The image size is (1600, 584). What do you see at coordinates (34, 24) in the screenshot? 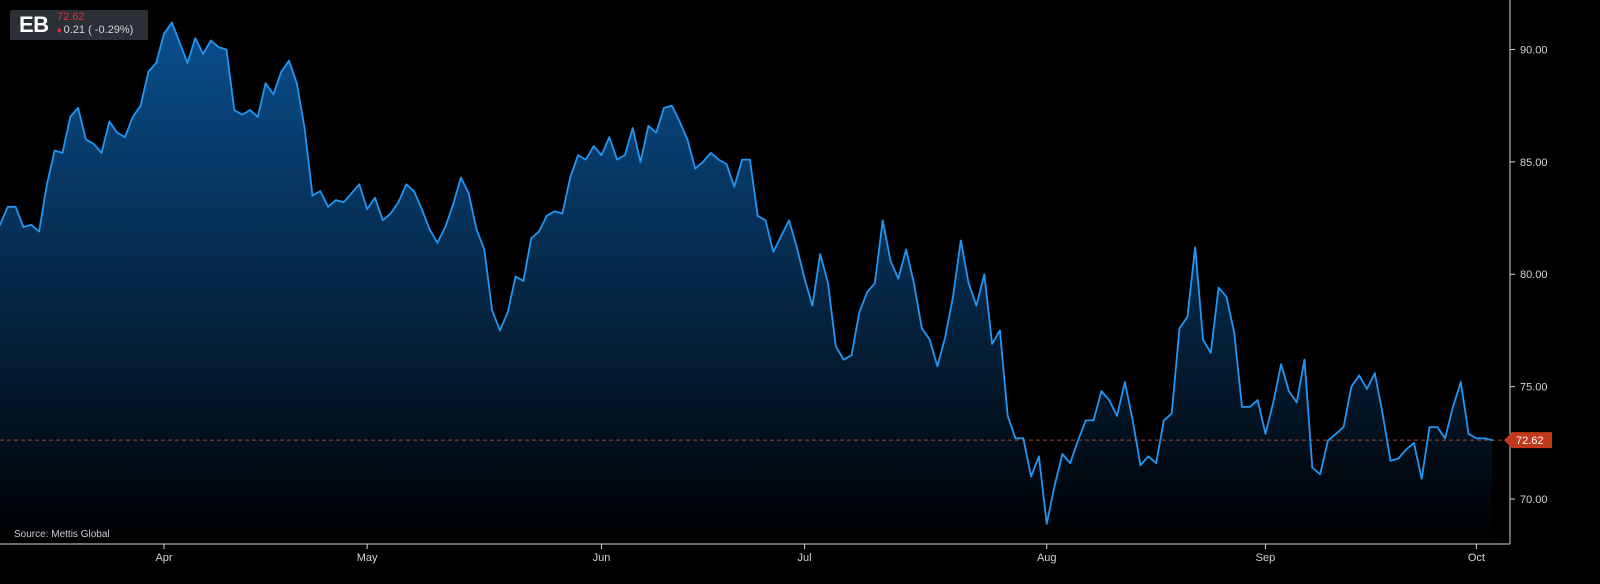
I see `ticker-symbol: EB` at bounding box center [34, 24].